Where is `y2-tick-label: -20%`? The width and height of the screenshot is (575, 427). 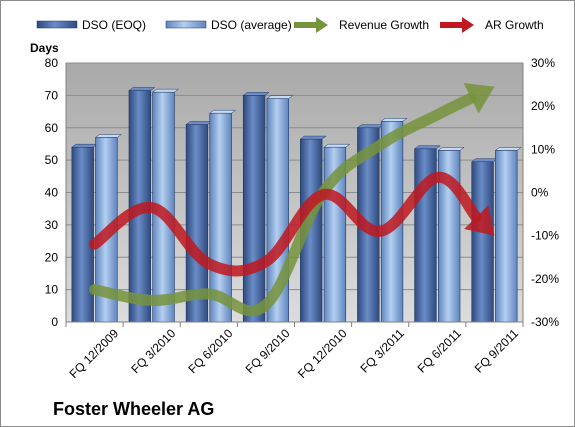 y2-tick-label: -20% is located at coordinates (545, 279).